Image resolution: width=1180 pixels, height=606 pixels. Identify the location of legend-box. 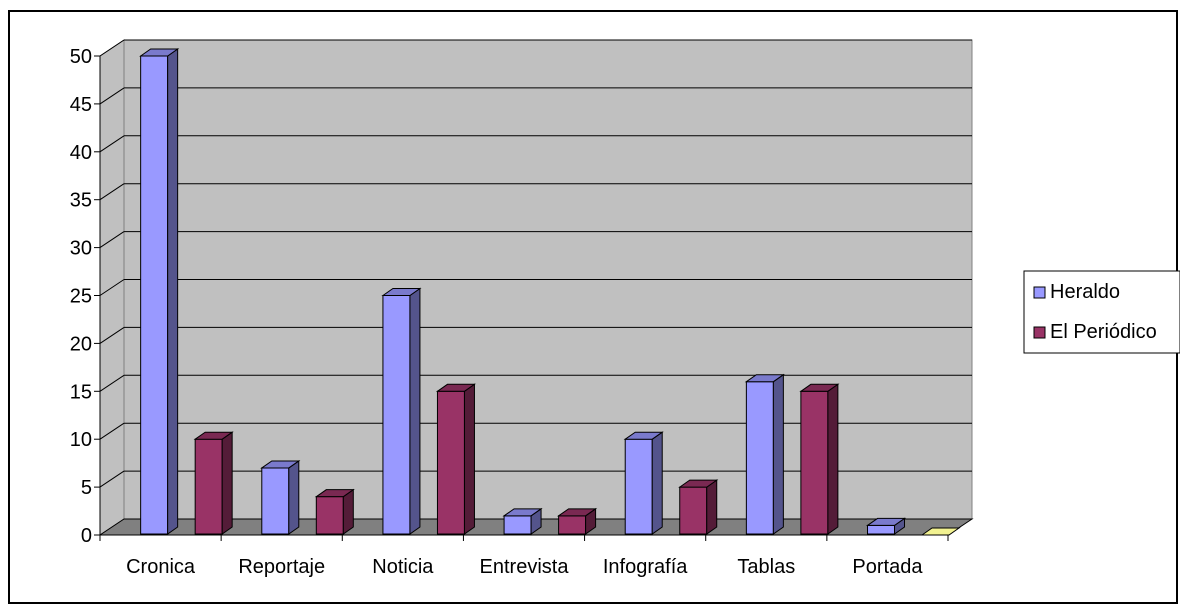
(1101, 312).